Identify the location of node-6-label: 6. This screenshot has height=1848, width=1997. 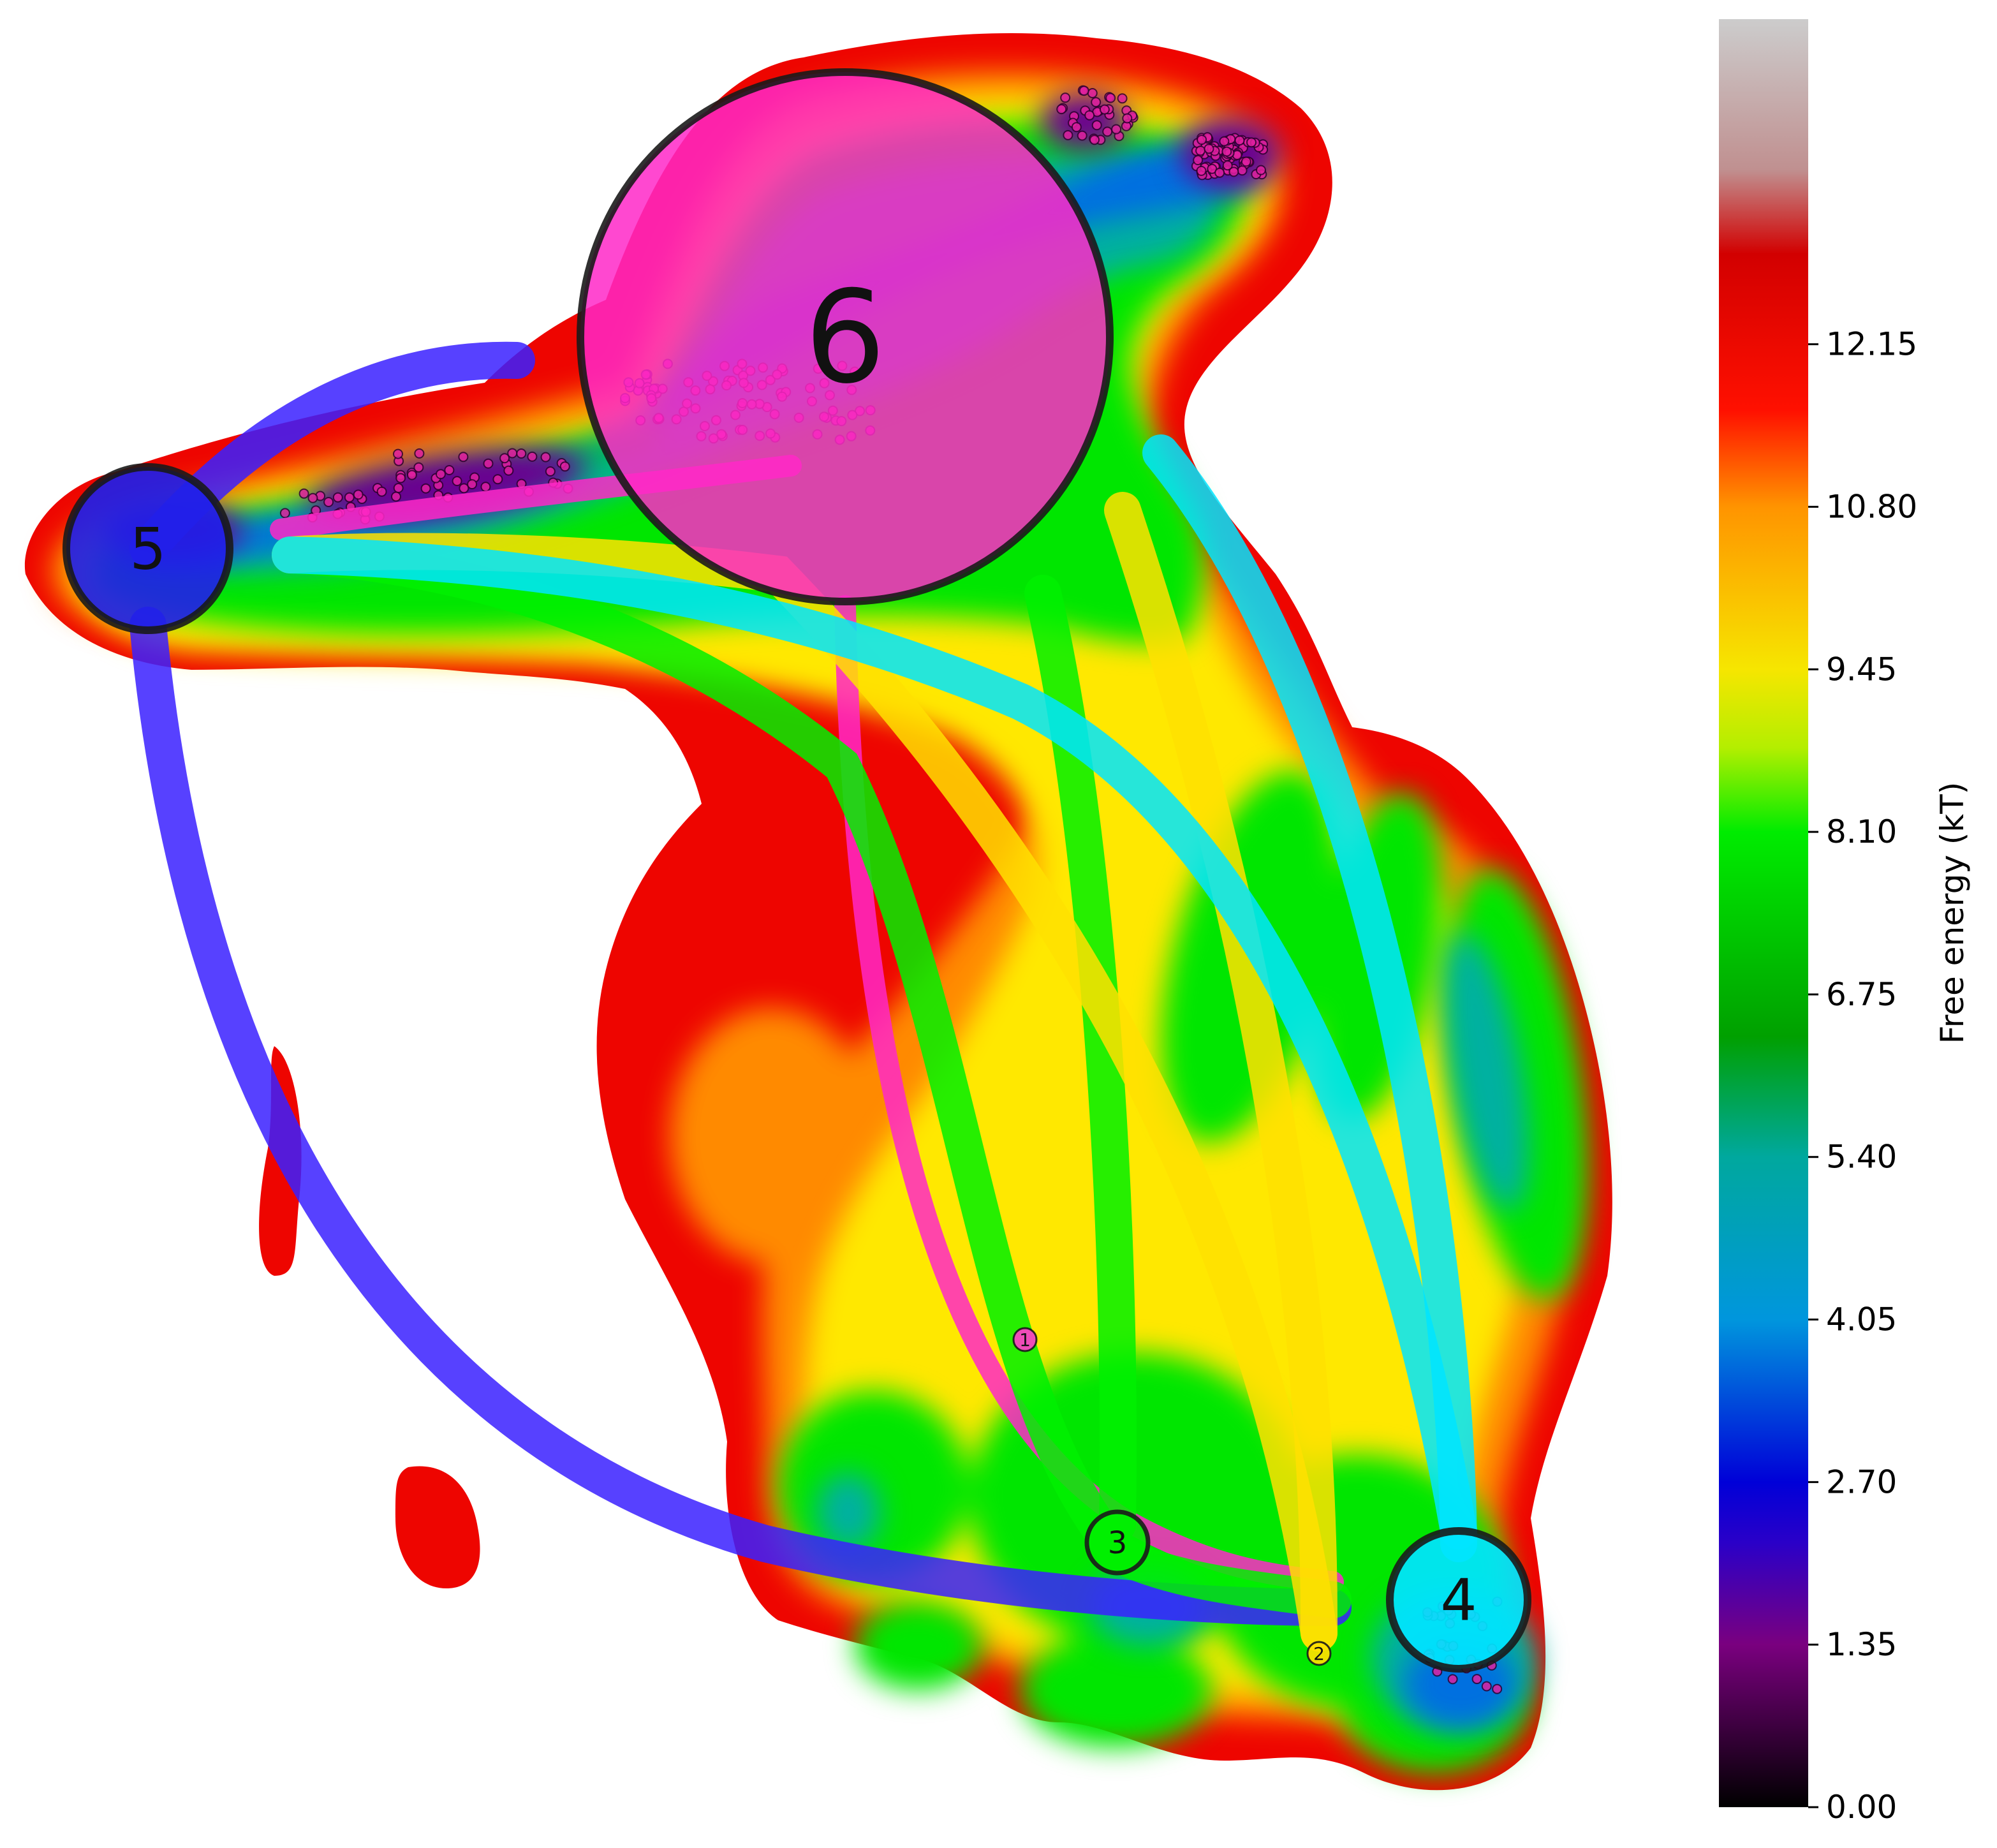
(845, 337).